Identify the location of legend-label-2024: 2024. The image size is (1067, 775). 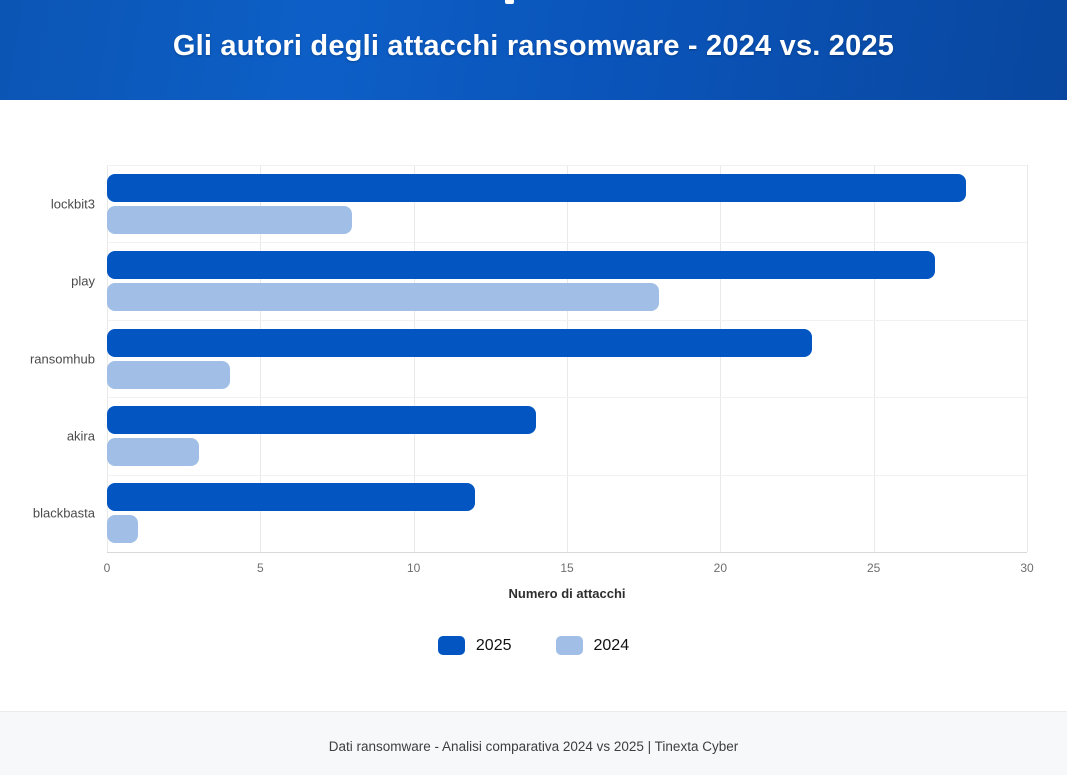
(611, 645).